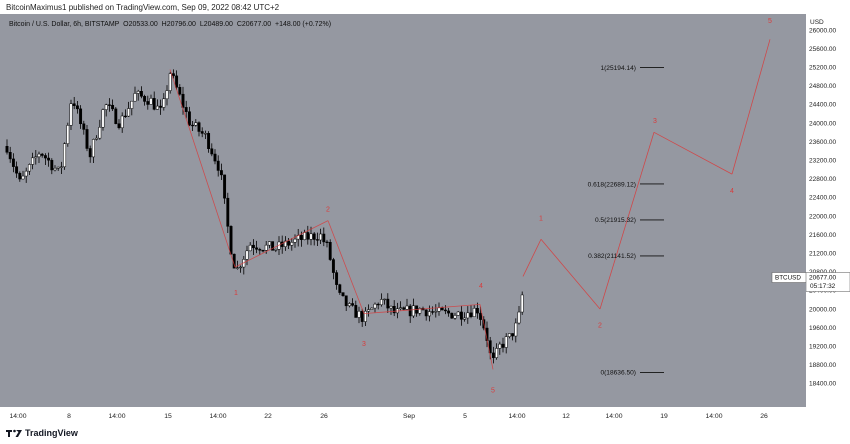 The height and width of the screenshot is (444, 850). I want to click on tradingview-brand: TradingView, so click(51, 433).